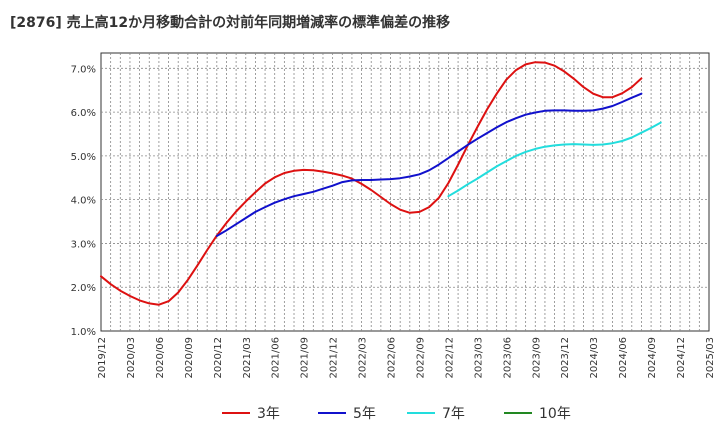 The image size is (720, 440). Describe the element at coordinates (364, 414) in the screenshot. I see `legend-label: 5年` at that location.